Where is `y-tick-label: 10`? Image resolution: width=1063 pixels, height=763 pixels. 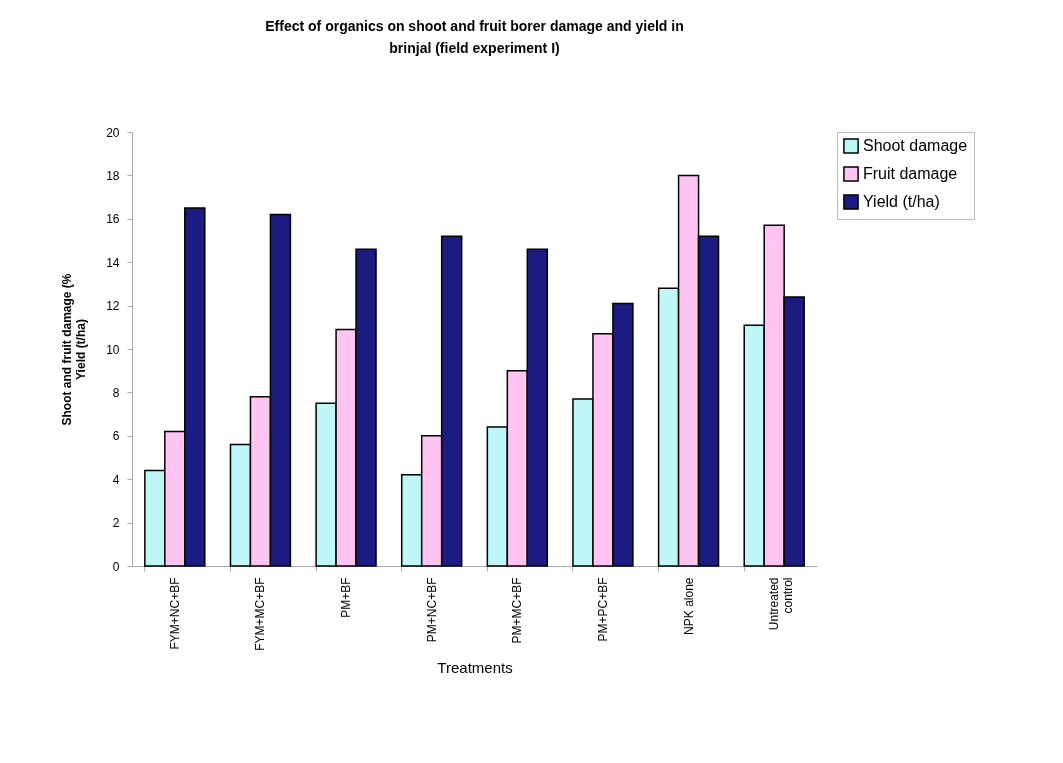
y-tick-label: 10 is located at coordinates (113, 349).